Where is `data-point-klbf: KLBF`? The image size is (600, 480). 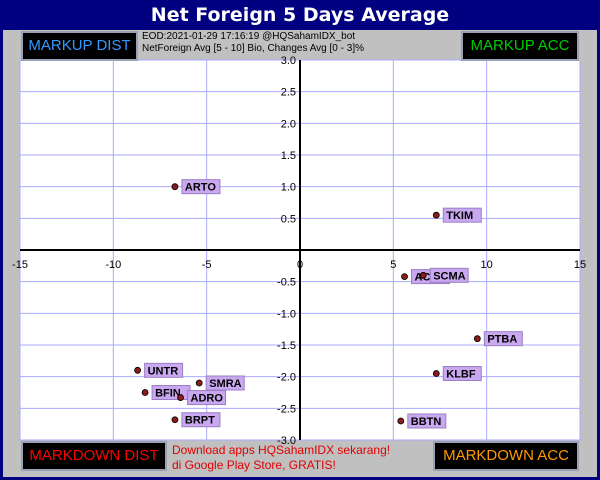
data-point-klbf: KLBF is located at coordinates (457, 373).